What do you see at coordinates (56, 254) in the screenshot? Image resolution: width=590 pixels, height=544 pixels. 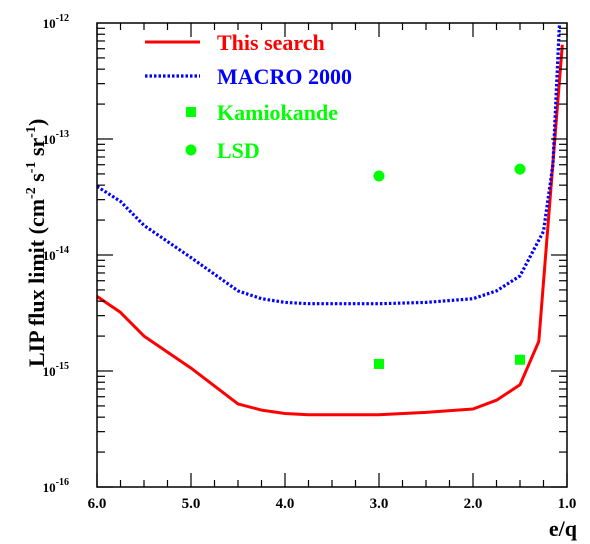 I see `y-tick-label: 10-14` at bounding box center [56, 254].